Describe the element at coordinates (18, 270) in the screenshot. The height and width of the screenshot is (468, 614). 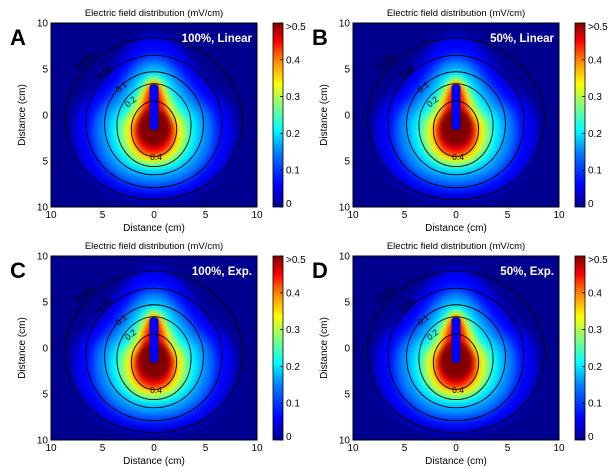
I see `panel-letter: C` at that location.